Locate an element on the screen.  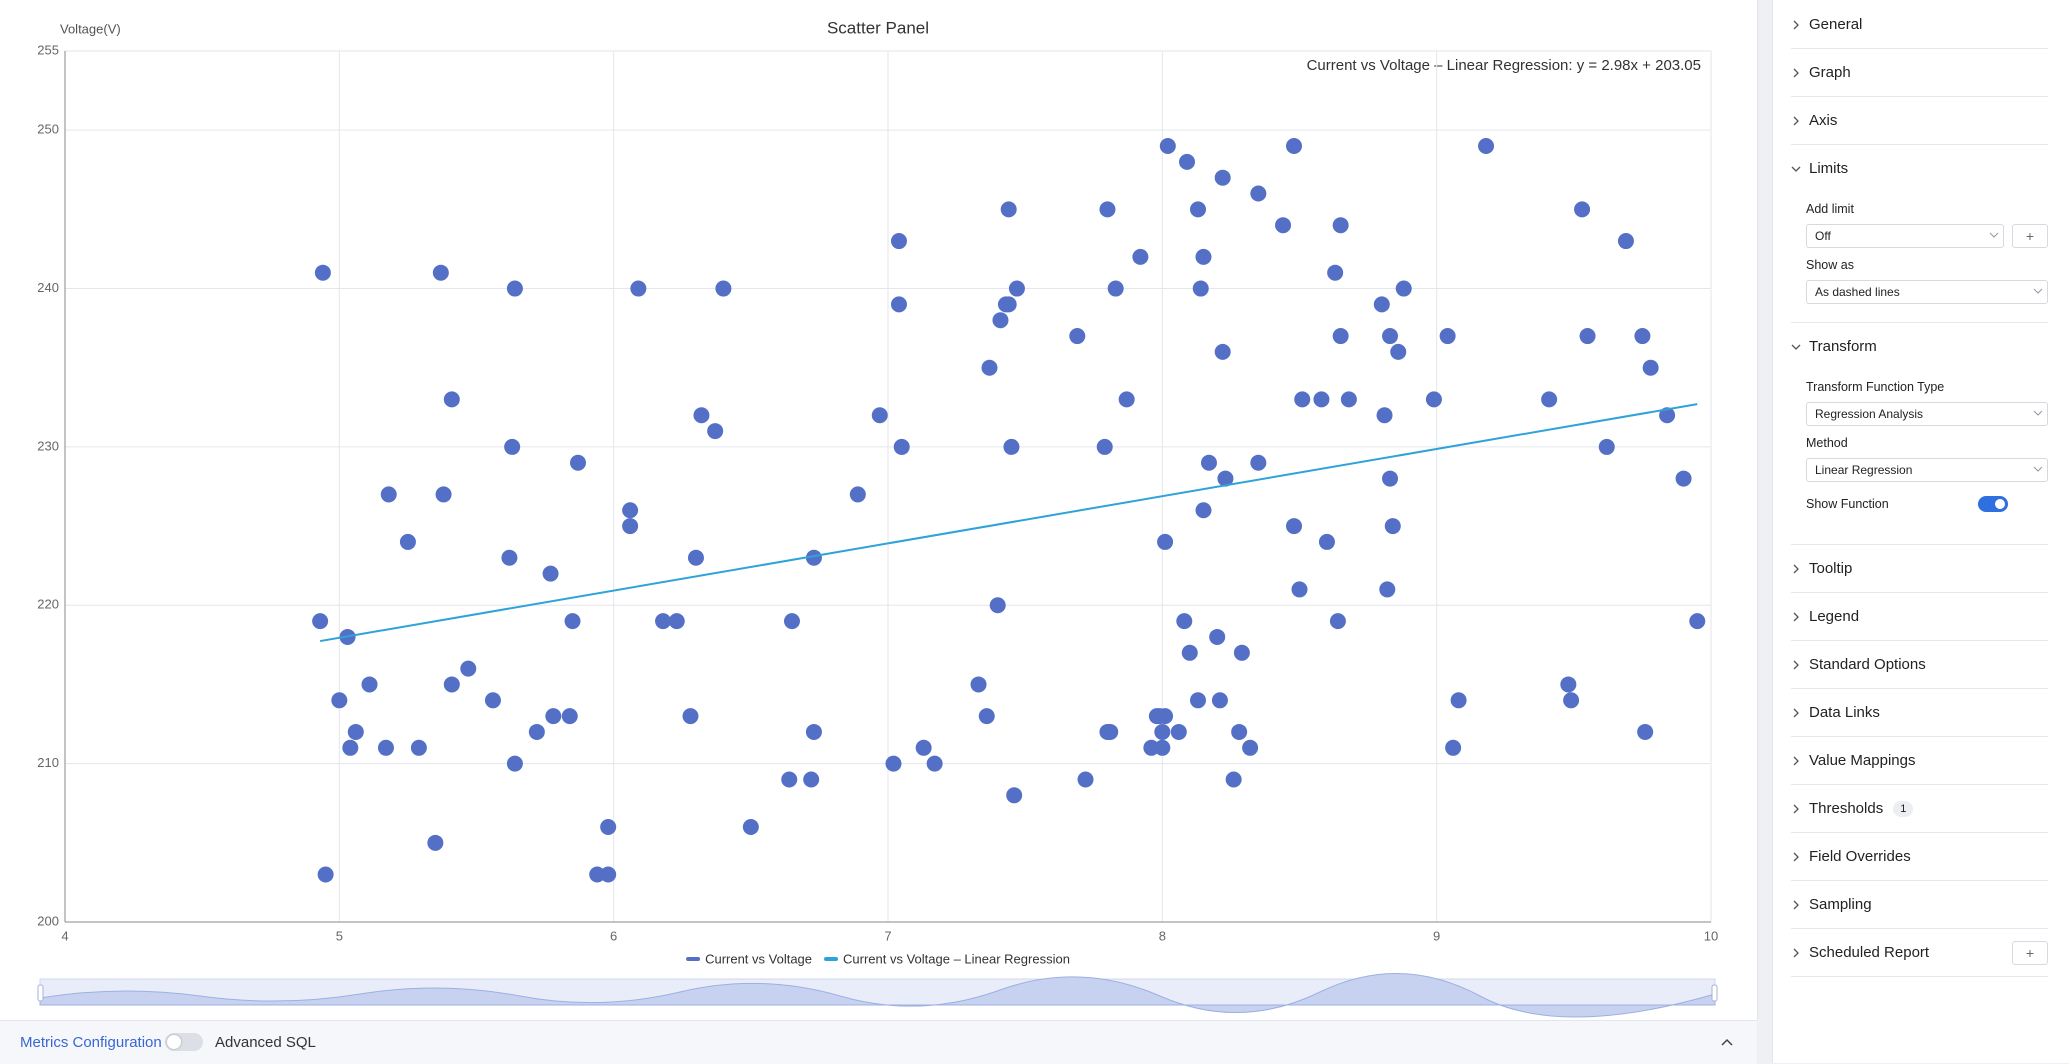
section-header: General is located at coordinates (1919, 24).